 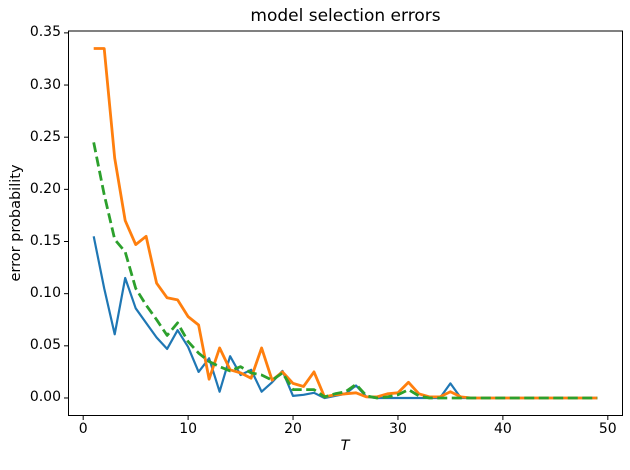 What do you see at coordinates (293, 429) in the screenshot?
I see `x-tick-label: 20` at bounding box center [293, 429].